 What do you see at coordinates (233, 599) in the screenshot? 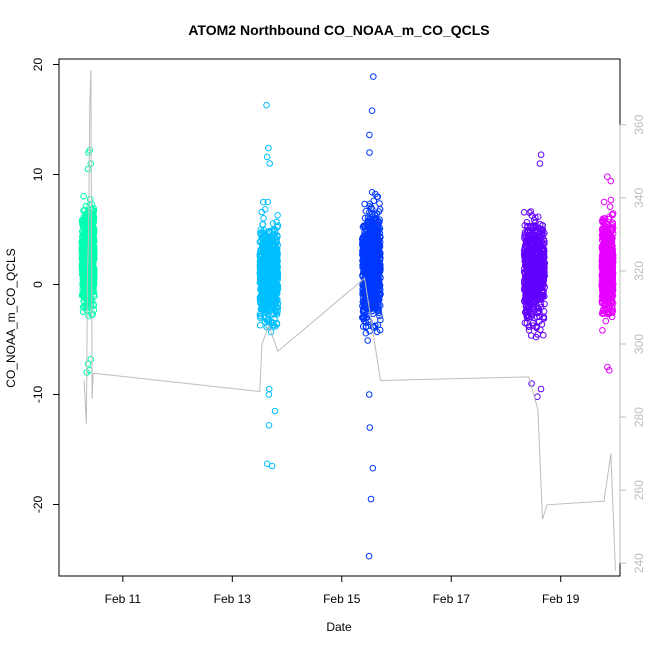
I see `x-tick-label: Feb 13` at bounding box center [233, 599].